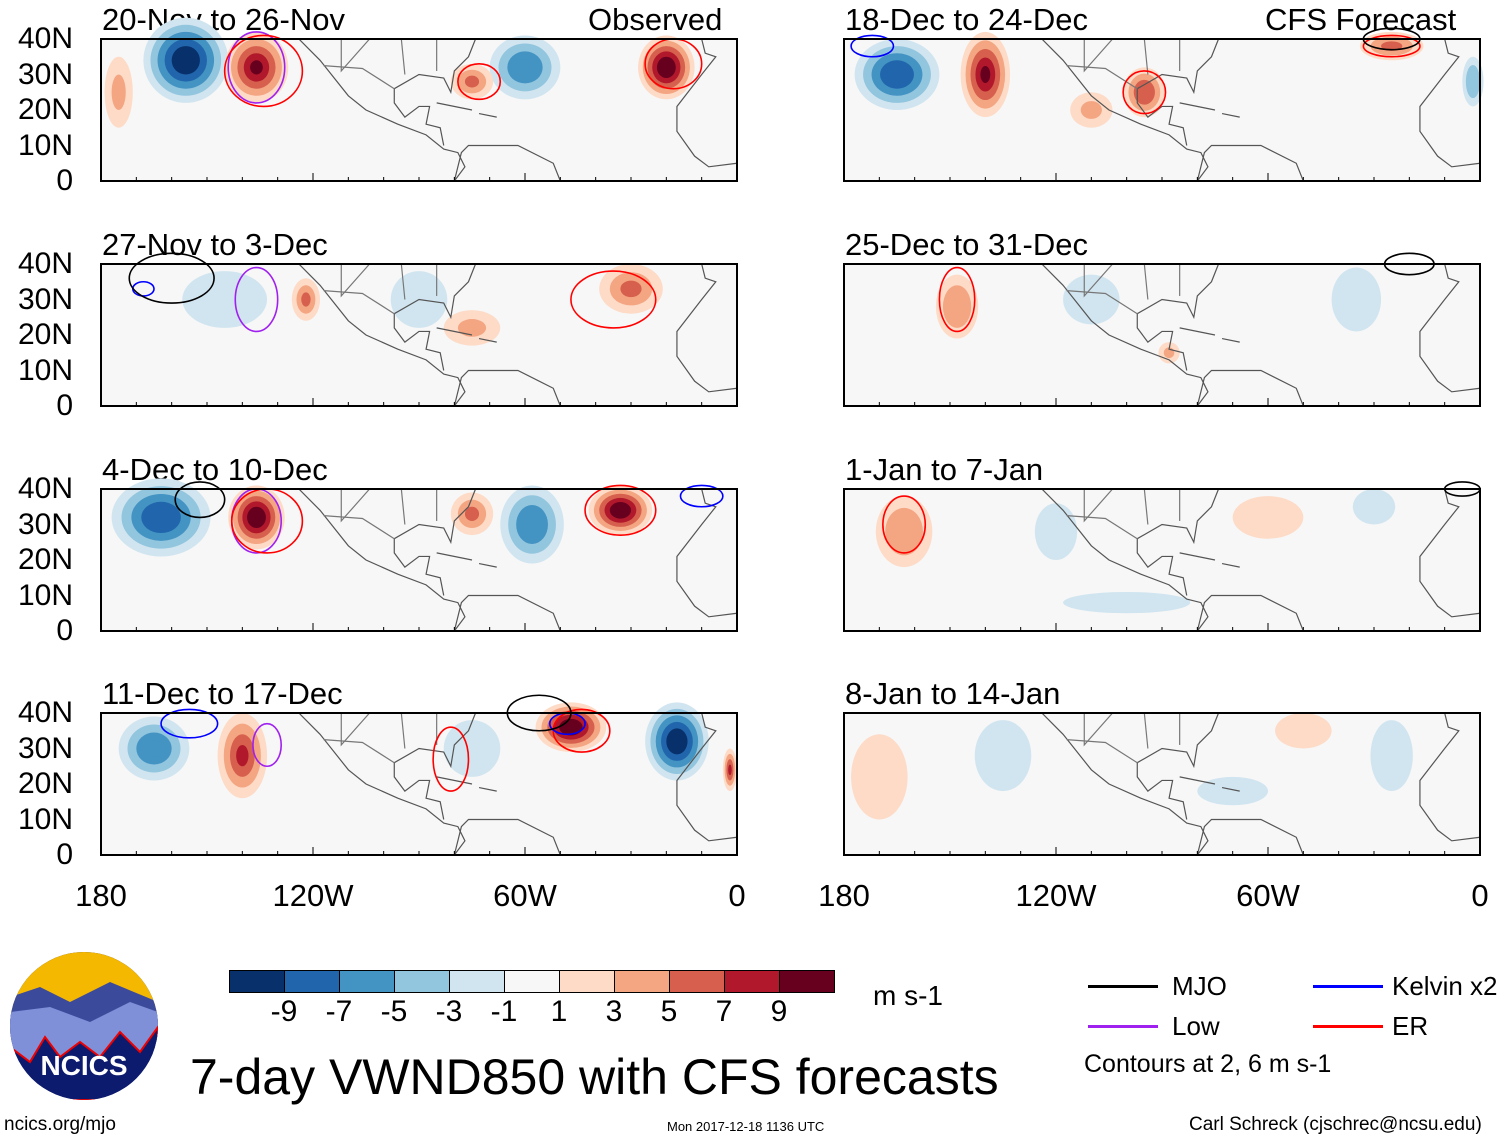  I want to click on svg-text: NCICS, so click(83, 1065).